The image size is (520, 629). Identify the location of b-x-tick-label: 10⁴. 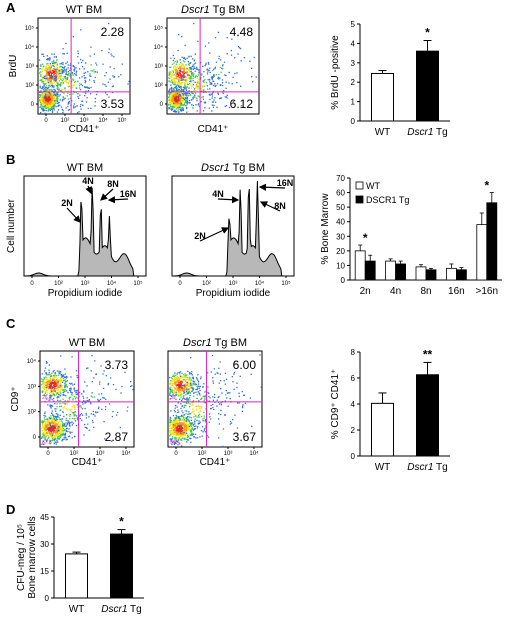
(112, 283).